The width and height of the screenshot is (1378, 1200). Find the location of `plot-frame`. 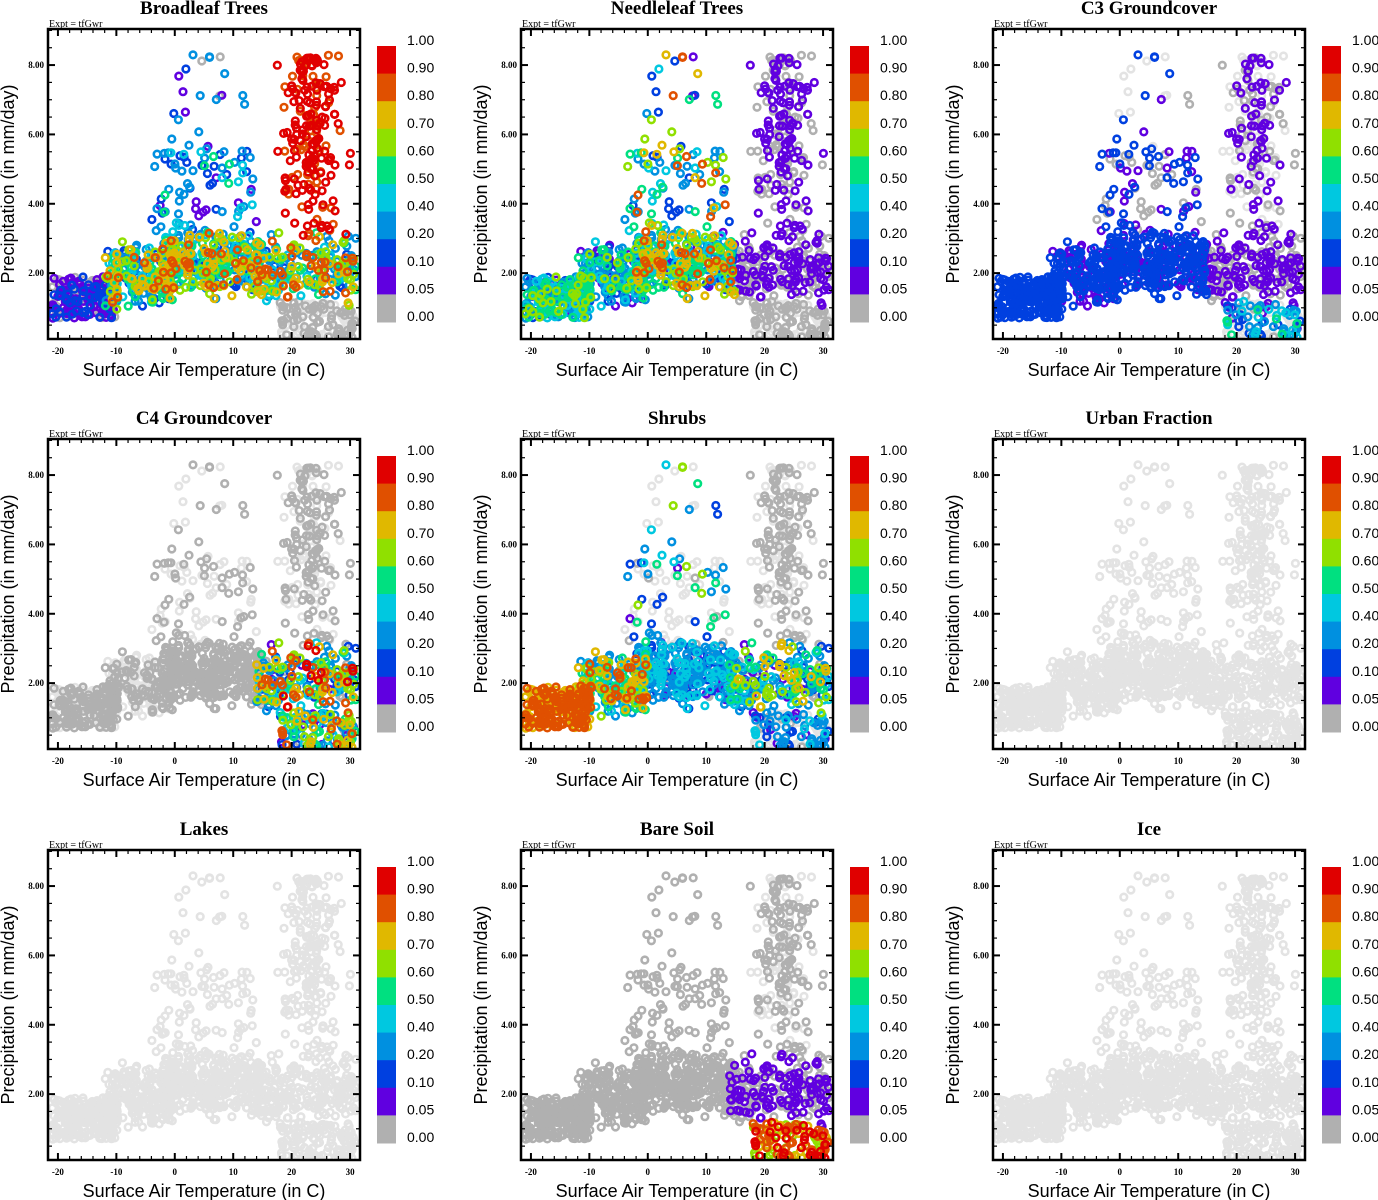

plot-frame is located at coordinates (677, 184).